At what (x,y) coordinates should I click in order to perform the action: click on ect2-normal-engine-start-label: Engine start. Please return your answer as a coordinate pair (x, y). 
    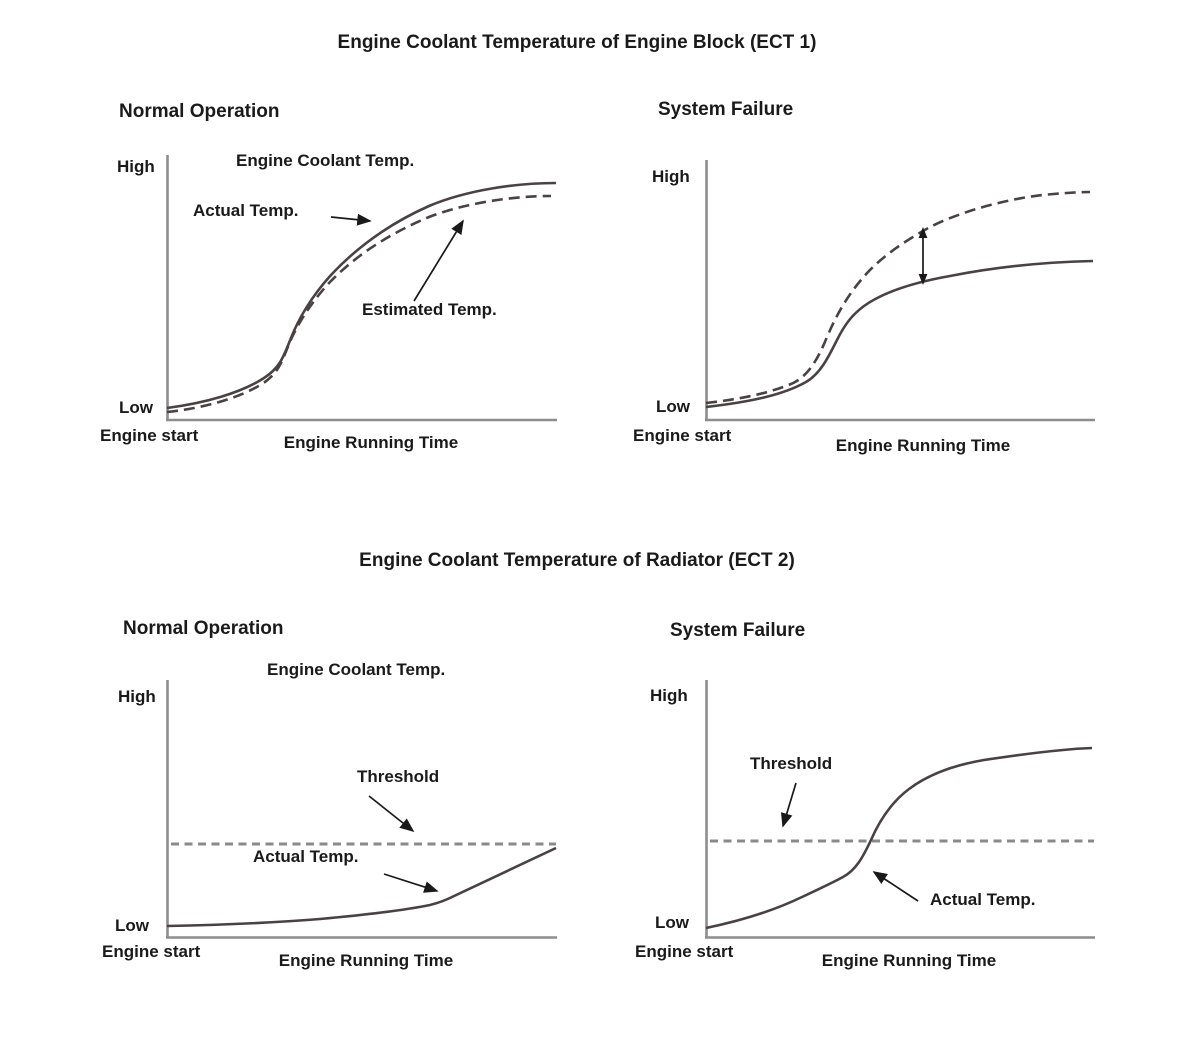
    Looking at the image, I should click on (151, 951).